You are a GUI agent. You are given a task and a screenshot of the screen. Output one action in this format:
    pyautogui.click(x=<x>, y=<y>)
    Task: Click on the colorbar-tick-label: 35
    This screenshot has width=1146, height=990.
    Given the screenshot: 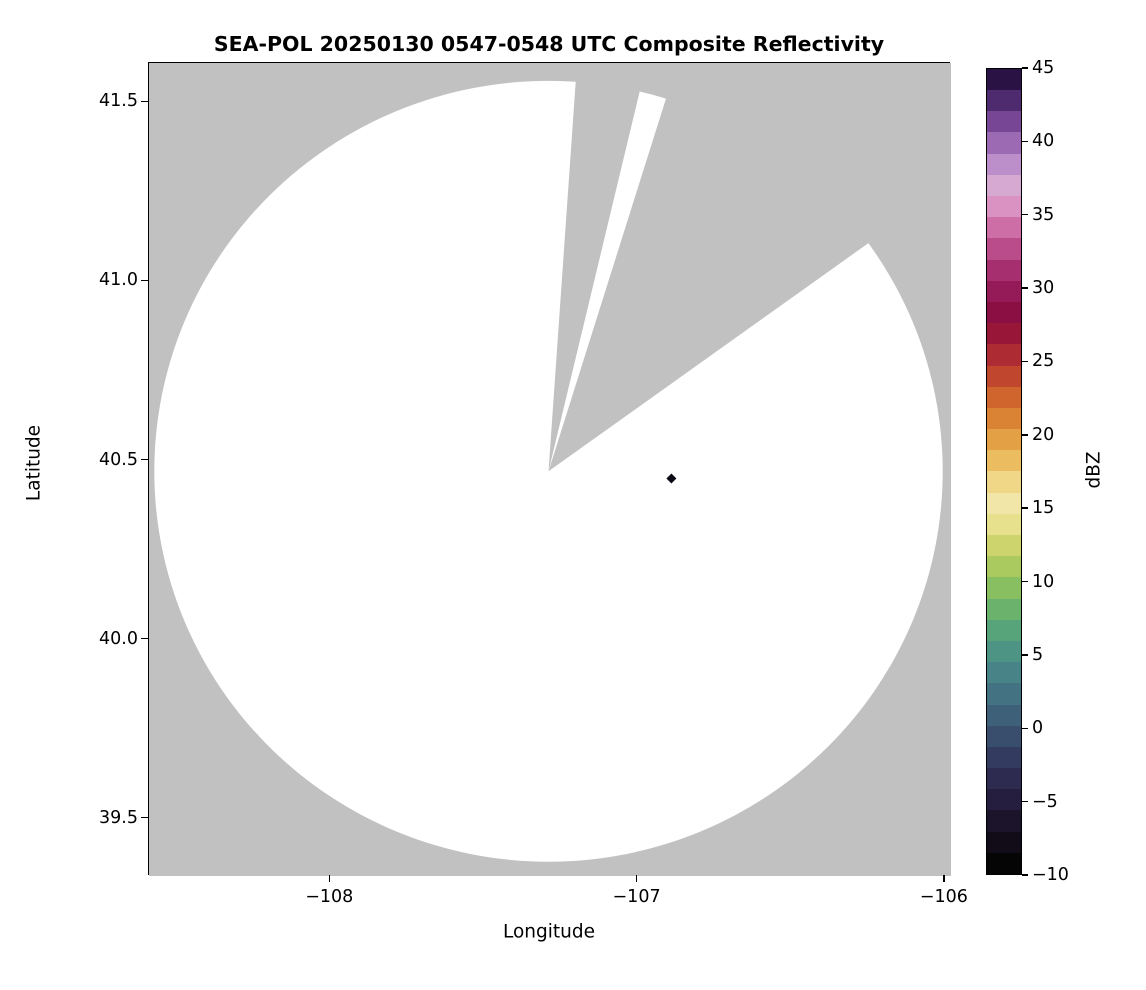 What is the action you would take?
    pyautogui.click(x=1043, y=214)
    